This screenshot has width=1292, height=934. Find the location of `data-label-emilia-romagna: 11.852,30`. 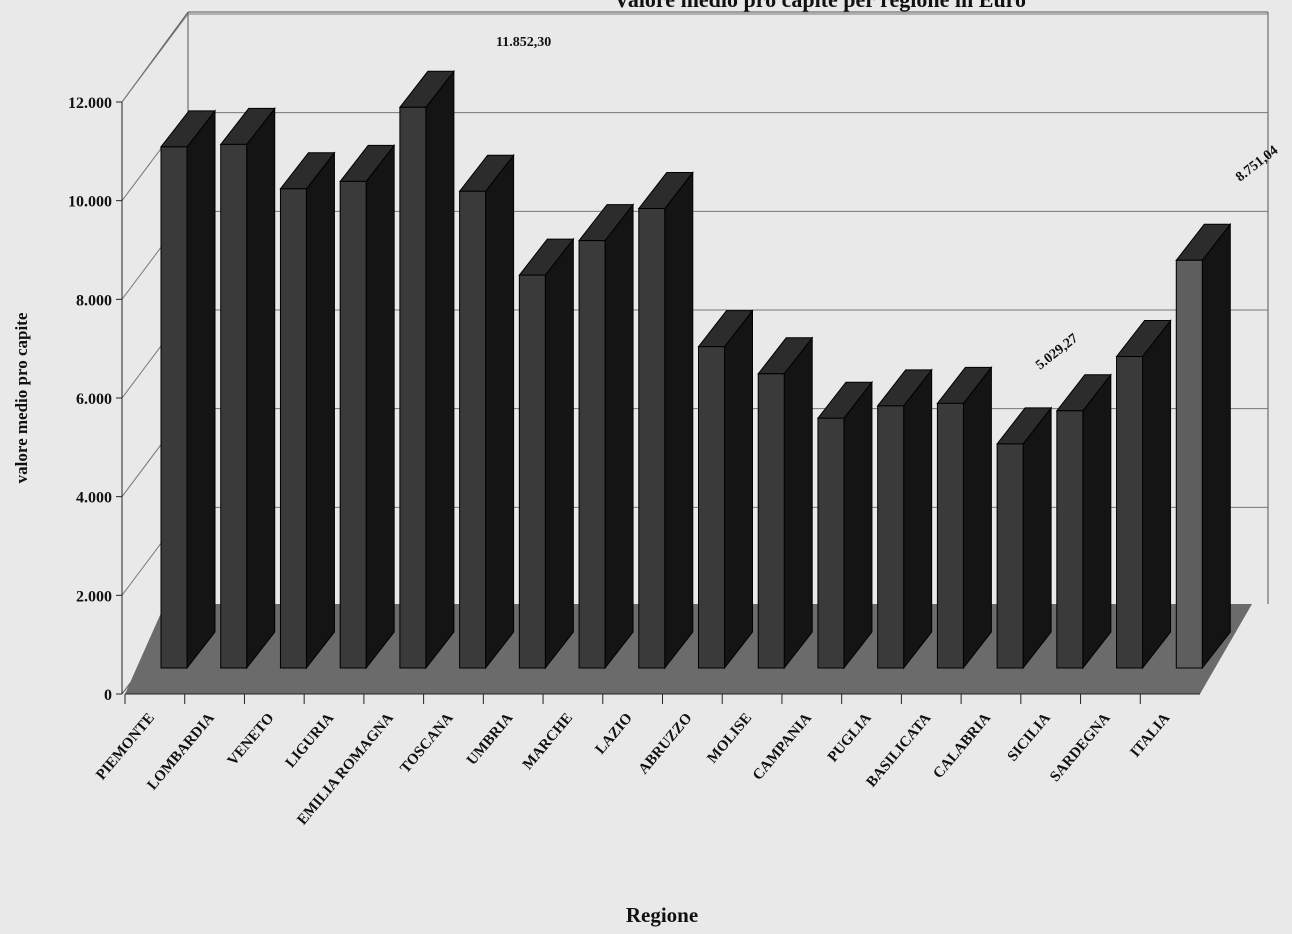

data-label-emilia-romagna: 11.852,30 is located at coordinates (523, 42).